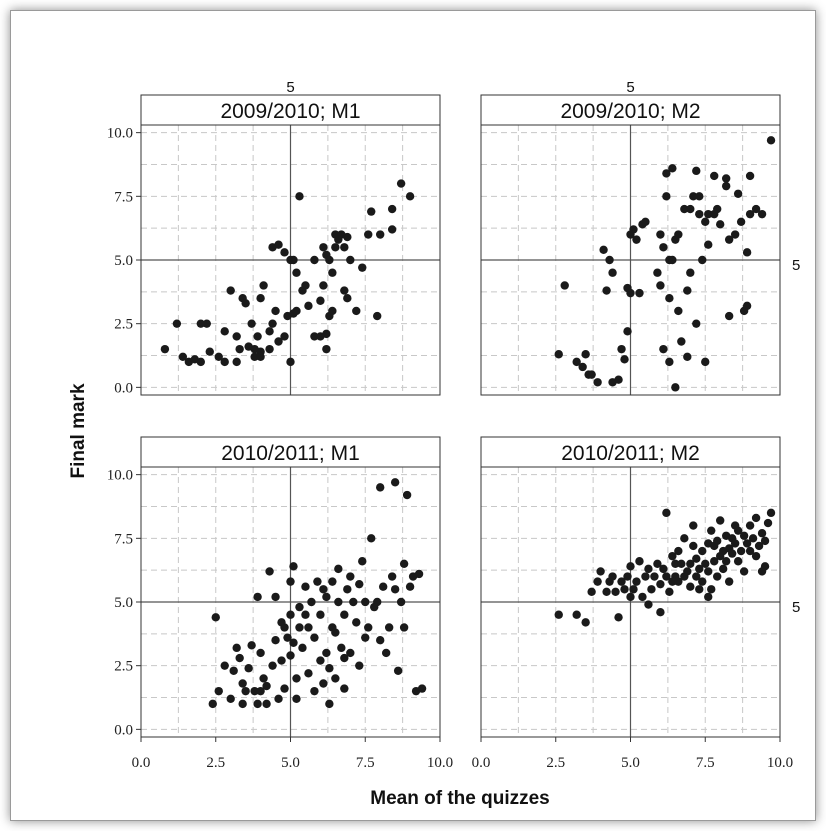 The image size is (826, 831). What do you see at coordinates (317, 593) in the screenshot?
I see `points` at bounding box center [317, 593].